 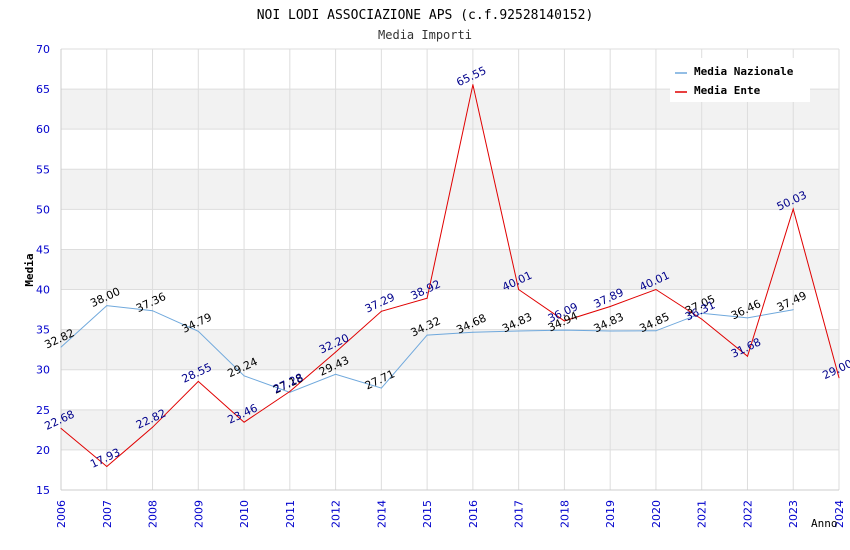 I want to click on y-tick-label: 60, so click(x=43, y=129).